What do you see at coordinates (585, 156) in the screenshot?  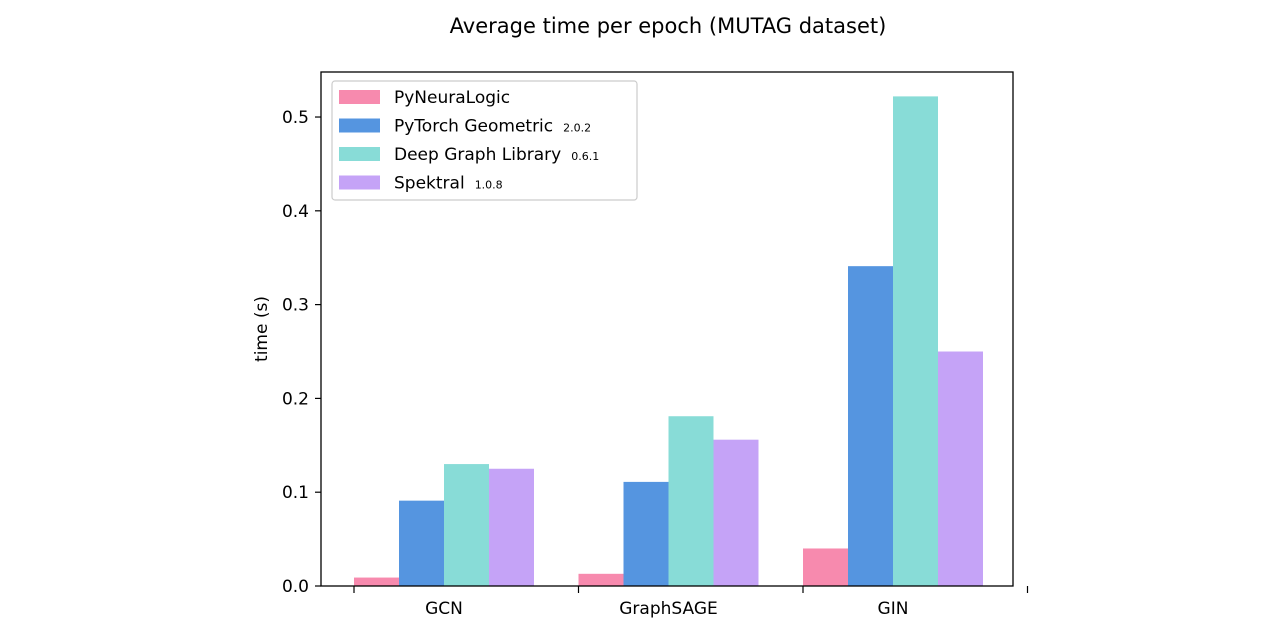 I see `legend-version: 0.6.1` at bounding box center [585, 156].